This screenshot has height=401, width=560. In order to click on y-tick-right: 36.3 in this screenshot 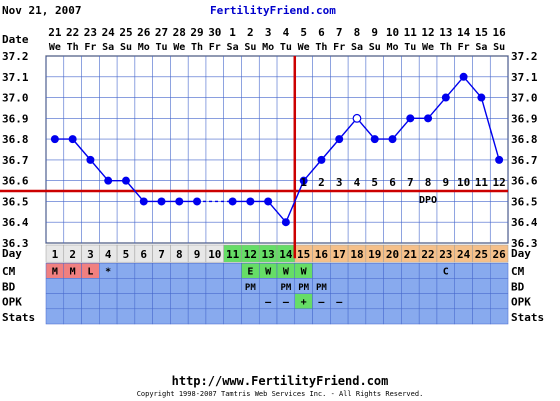, I will do `click(524, 243)`.